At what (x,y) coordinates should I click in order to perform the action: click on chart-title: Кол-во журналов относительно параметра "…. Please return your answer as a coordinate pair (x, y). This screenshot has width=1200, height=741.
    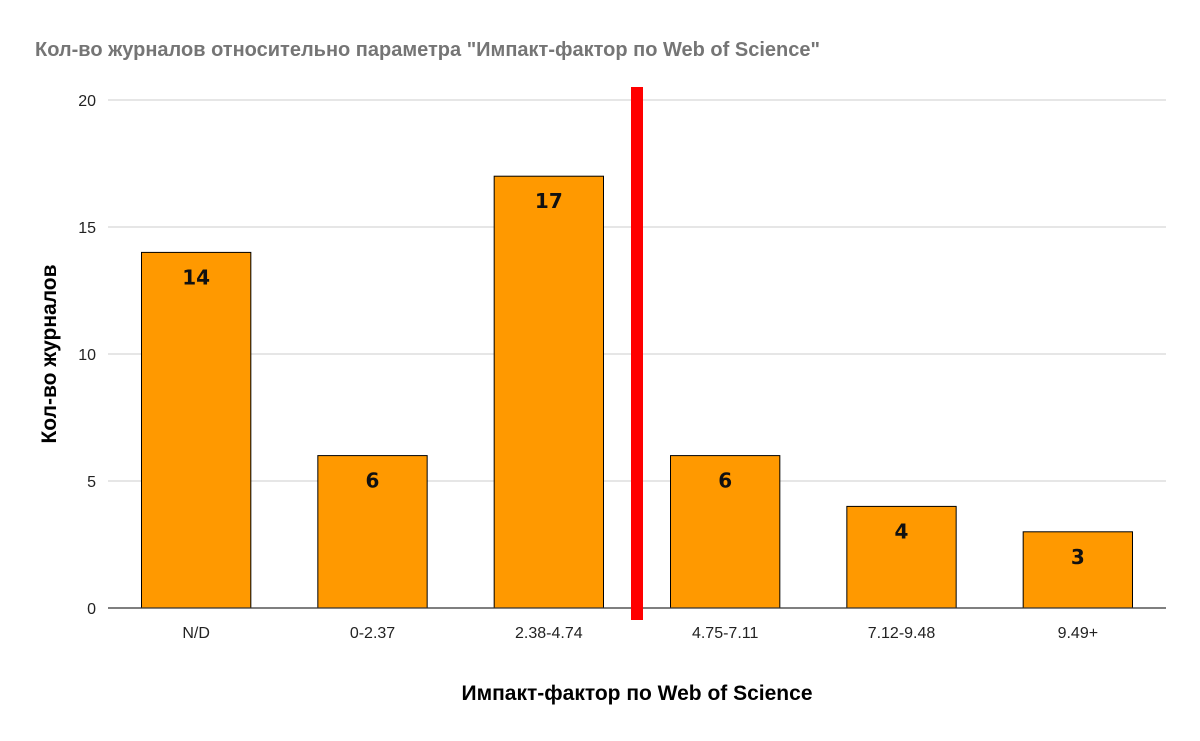
    Looking at the image, I should click on (427, 50).